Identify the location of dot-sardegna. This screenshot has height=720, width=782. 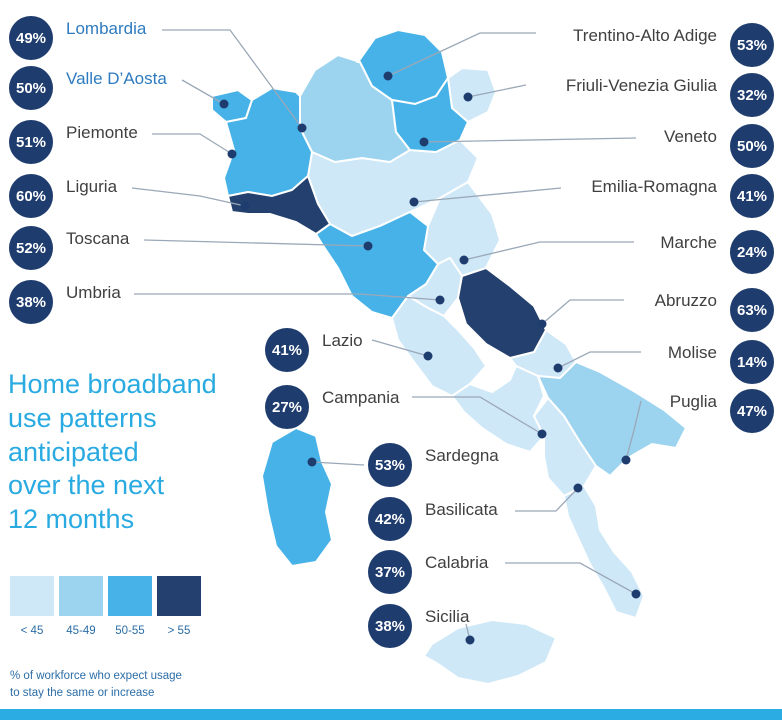
(312, 462).